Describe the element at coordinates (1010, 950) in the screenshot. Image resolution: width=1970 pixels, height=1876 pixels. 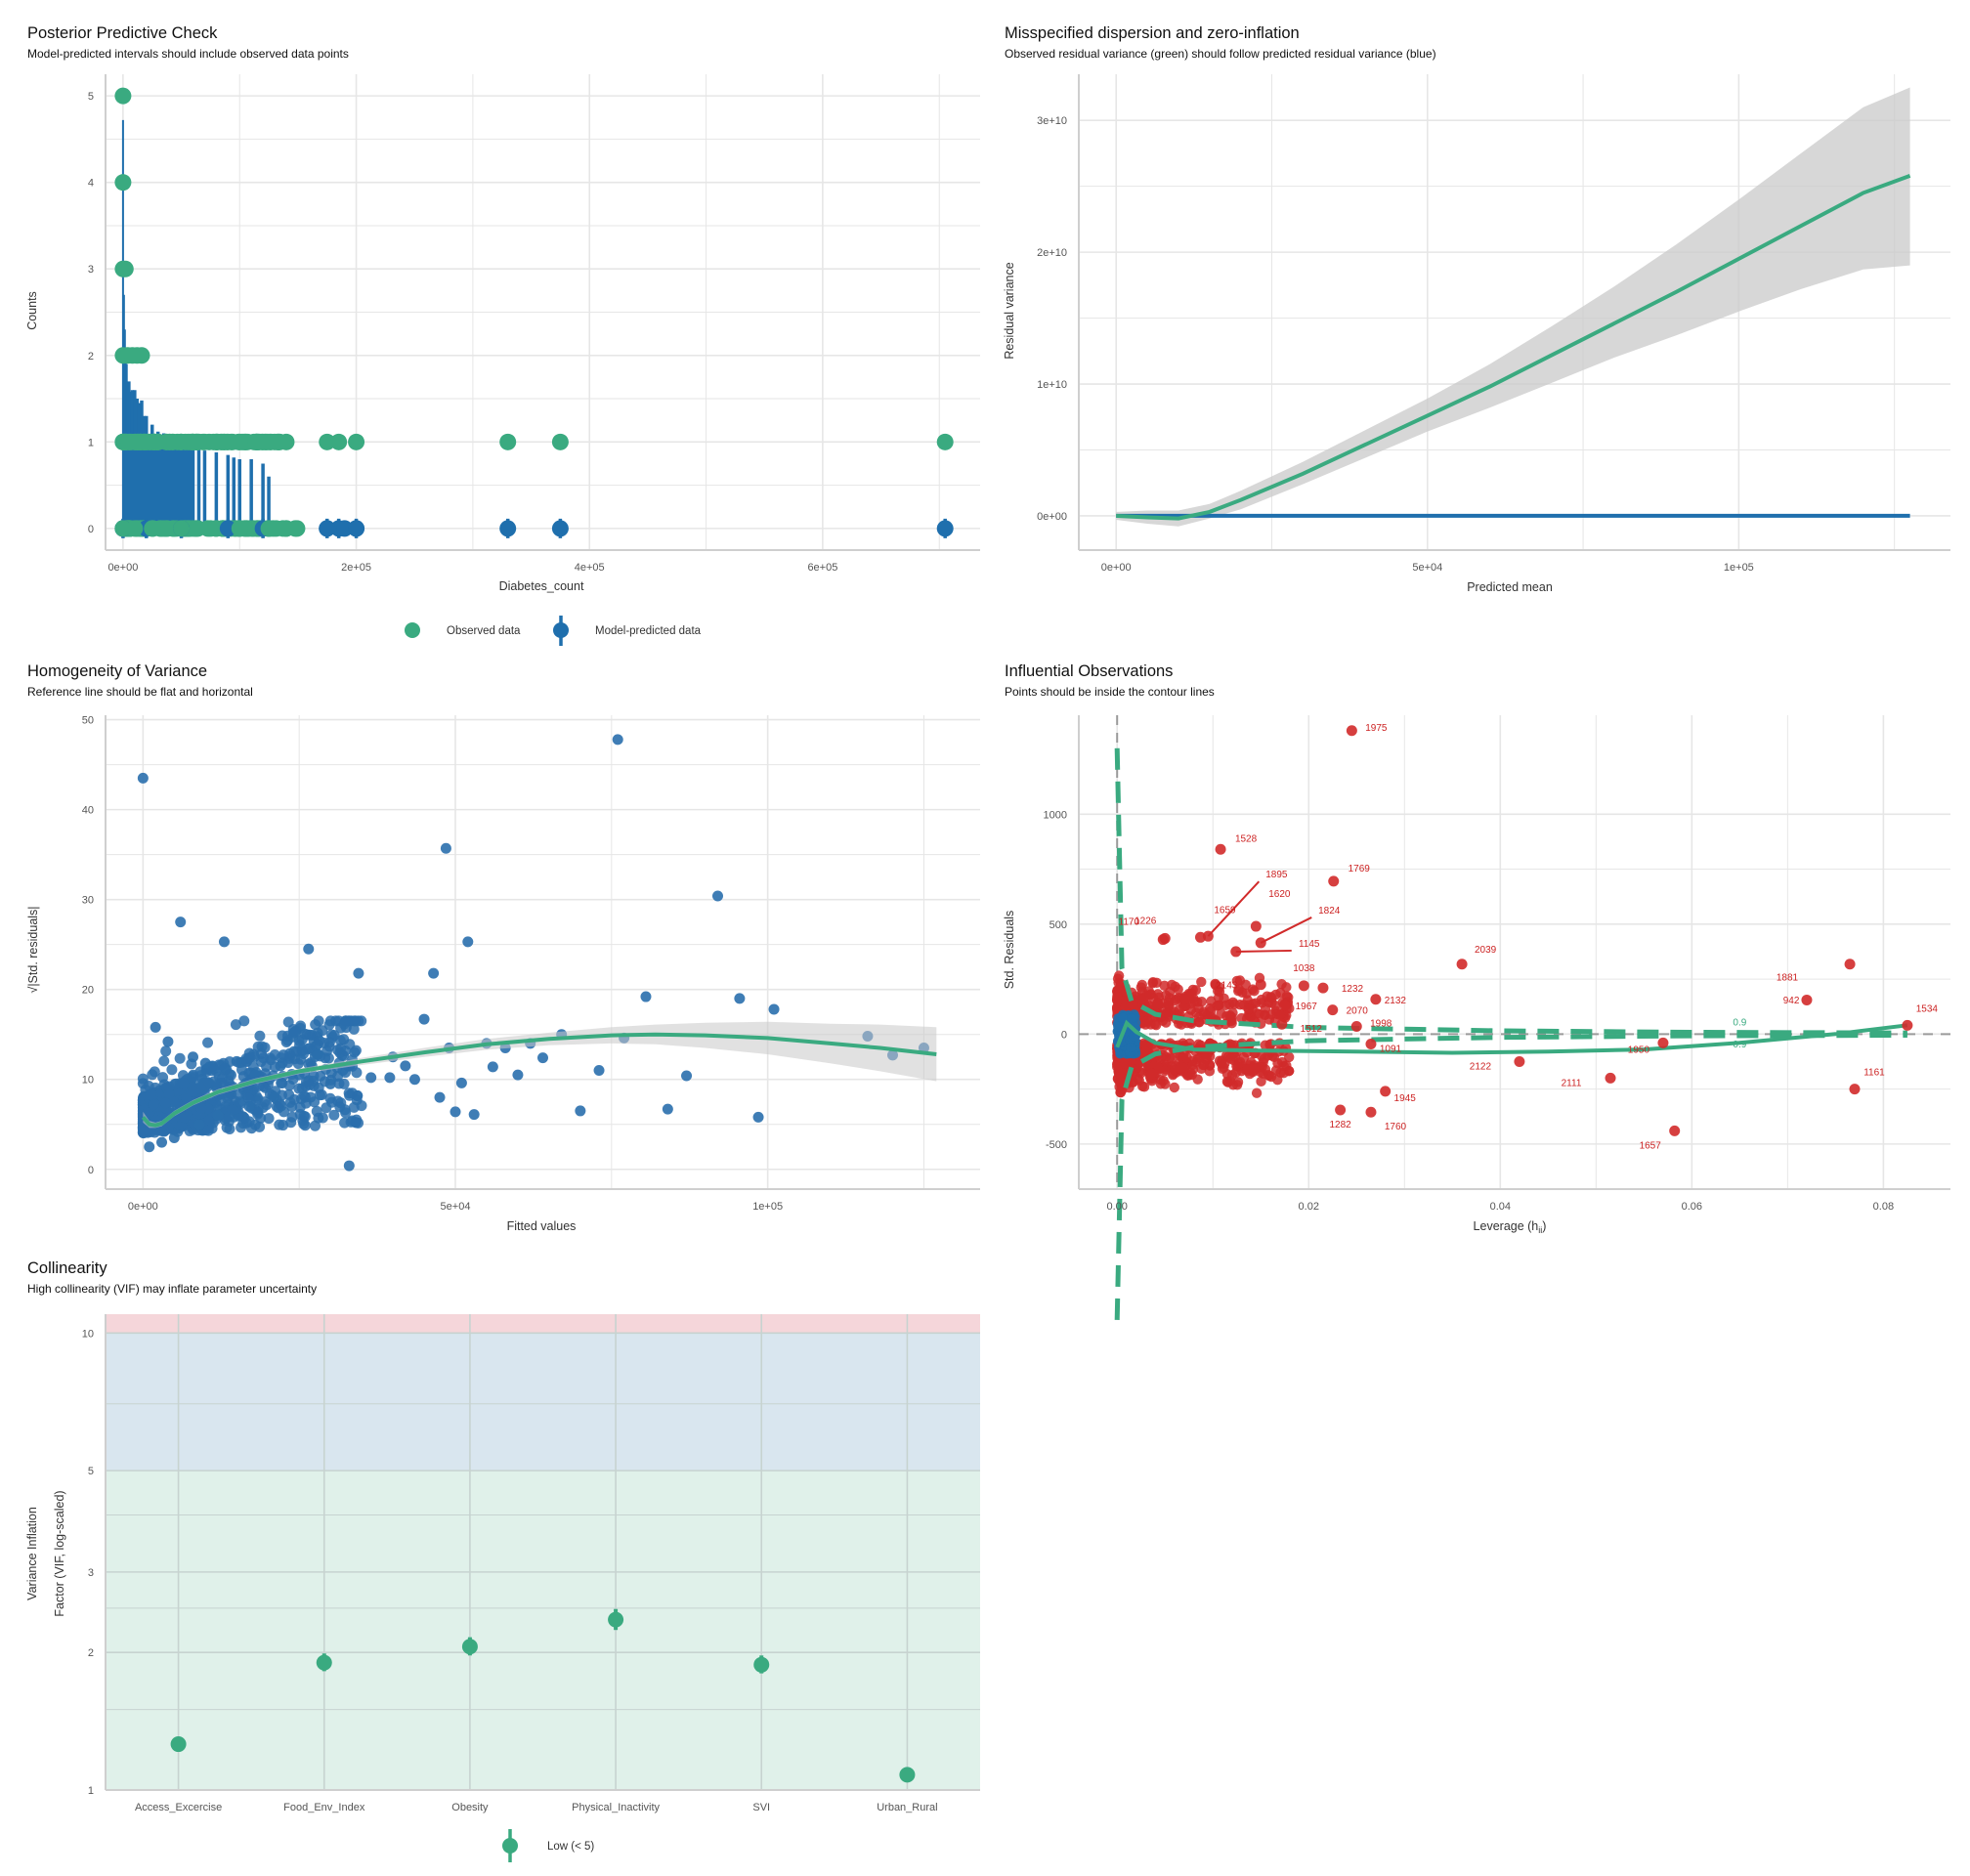
I see `y-axis-label: Std. Residuals` at that location.